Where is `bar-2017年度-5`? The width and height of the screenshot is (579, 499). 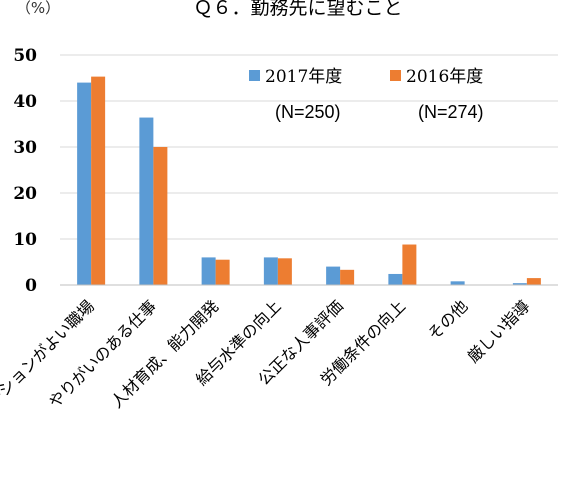 bar-2017年度-5 is located at coordinates (395, 279).